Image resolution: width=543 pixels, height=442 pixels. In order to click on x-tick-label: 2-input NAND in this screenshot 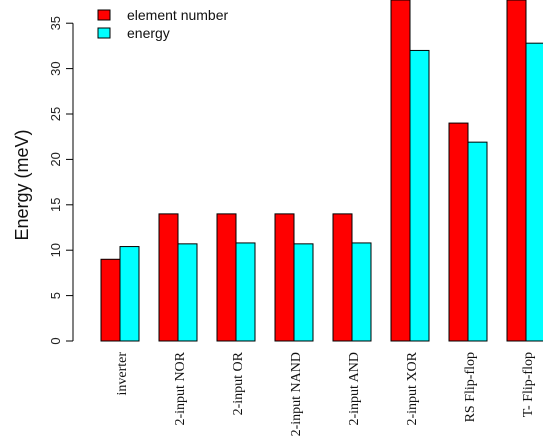, I will do `click(296, 394)`.